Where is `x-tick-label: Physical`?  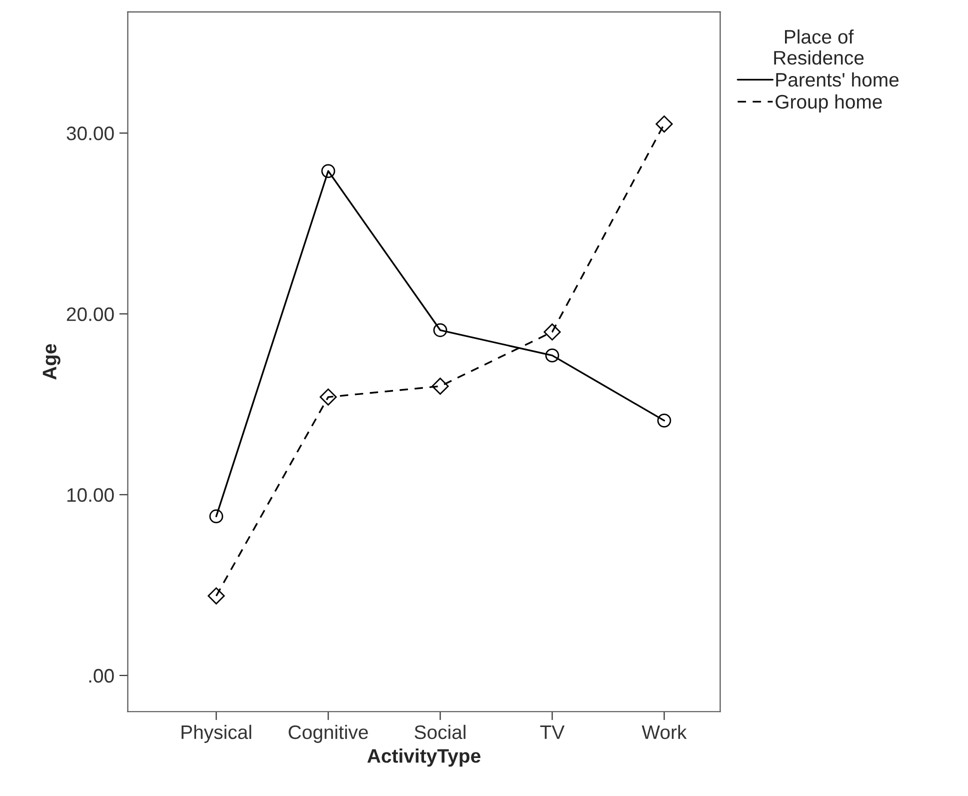 x-tick-label: Physical is located at coordinates (217, 733).